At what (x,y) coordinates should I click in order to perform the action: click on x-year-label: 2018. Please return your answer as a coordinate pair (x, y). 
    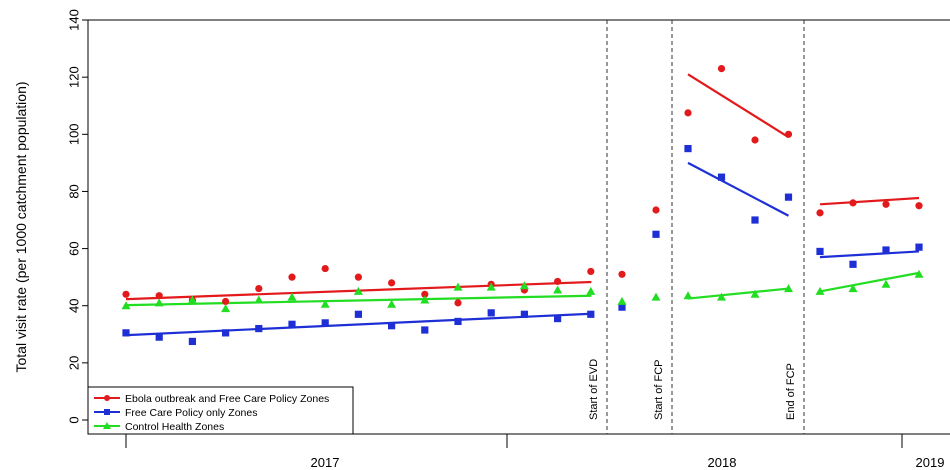
    Looking at the image, I should click on (722, 462).